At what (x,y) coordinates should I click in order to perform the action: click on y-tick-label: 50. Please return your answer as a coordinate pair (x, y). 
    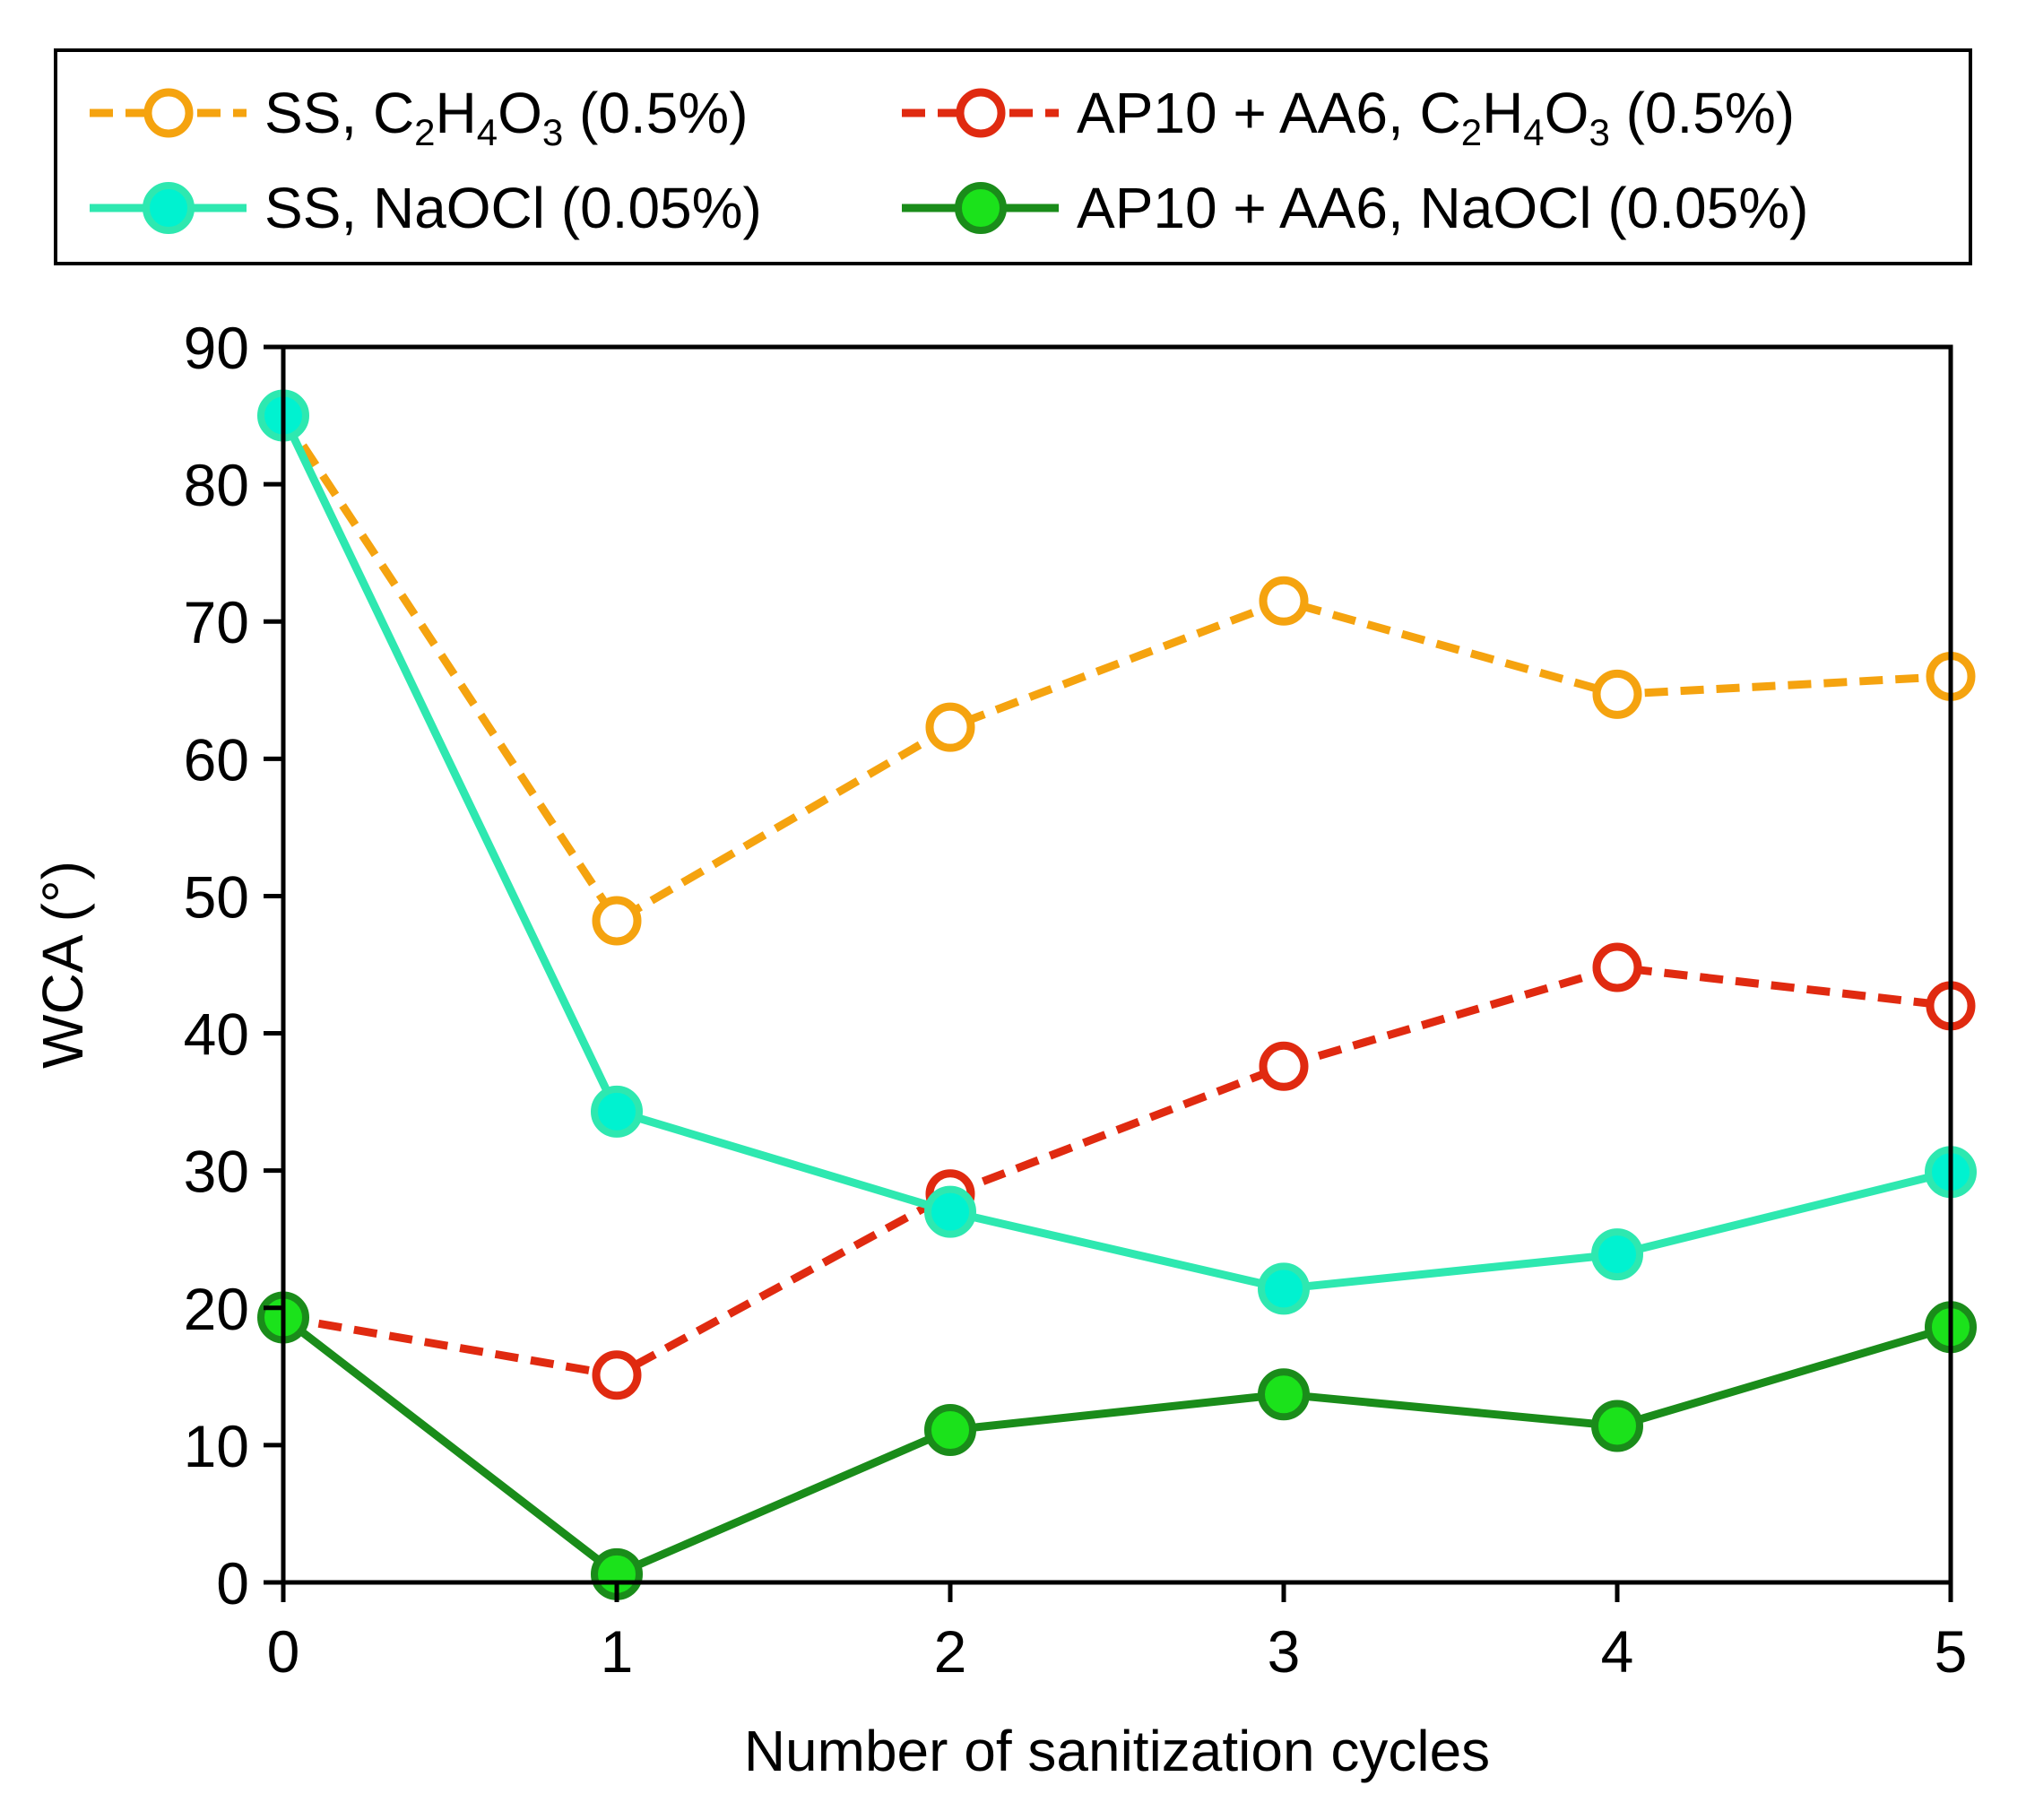
    Looking at the image, I should click on (216, 896).